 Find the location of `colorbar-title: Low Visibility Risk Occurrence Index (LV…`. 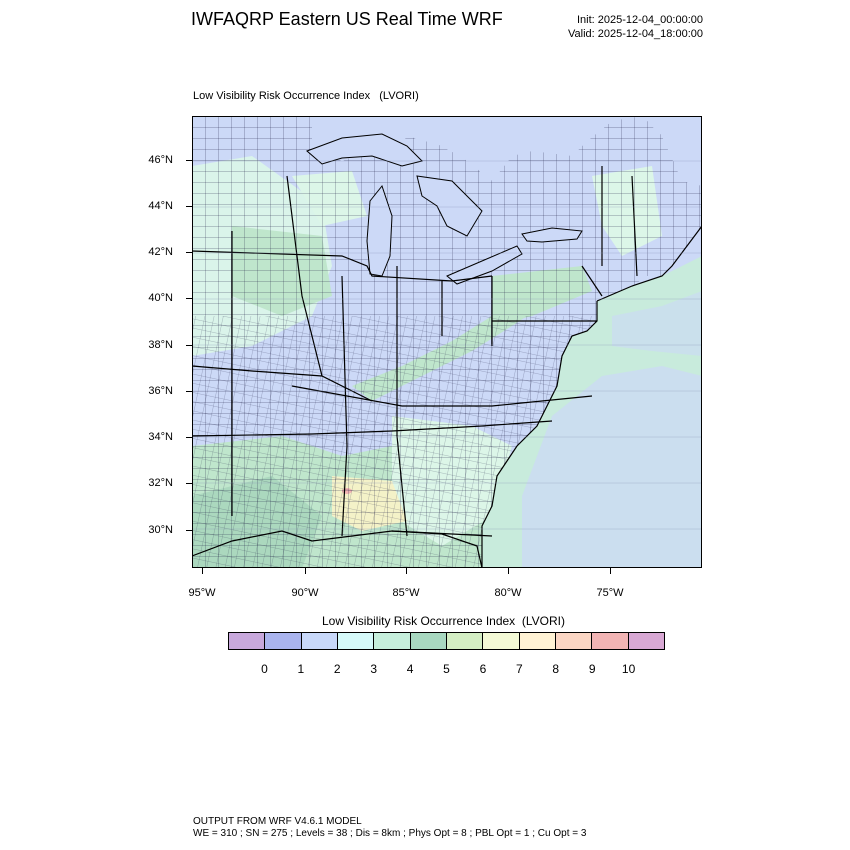

colorbar-title: Low Visibility Risk Occurrence Index (LV… is located at coordinates (443, 621).